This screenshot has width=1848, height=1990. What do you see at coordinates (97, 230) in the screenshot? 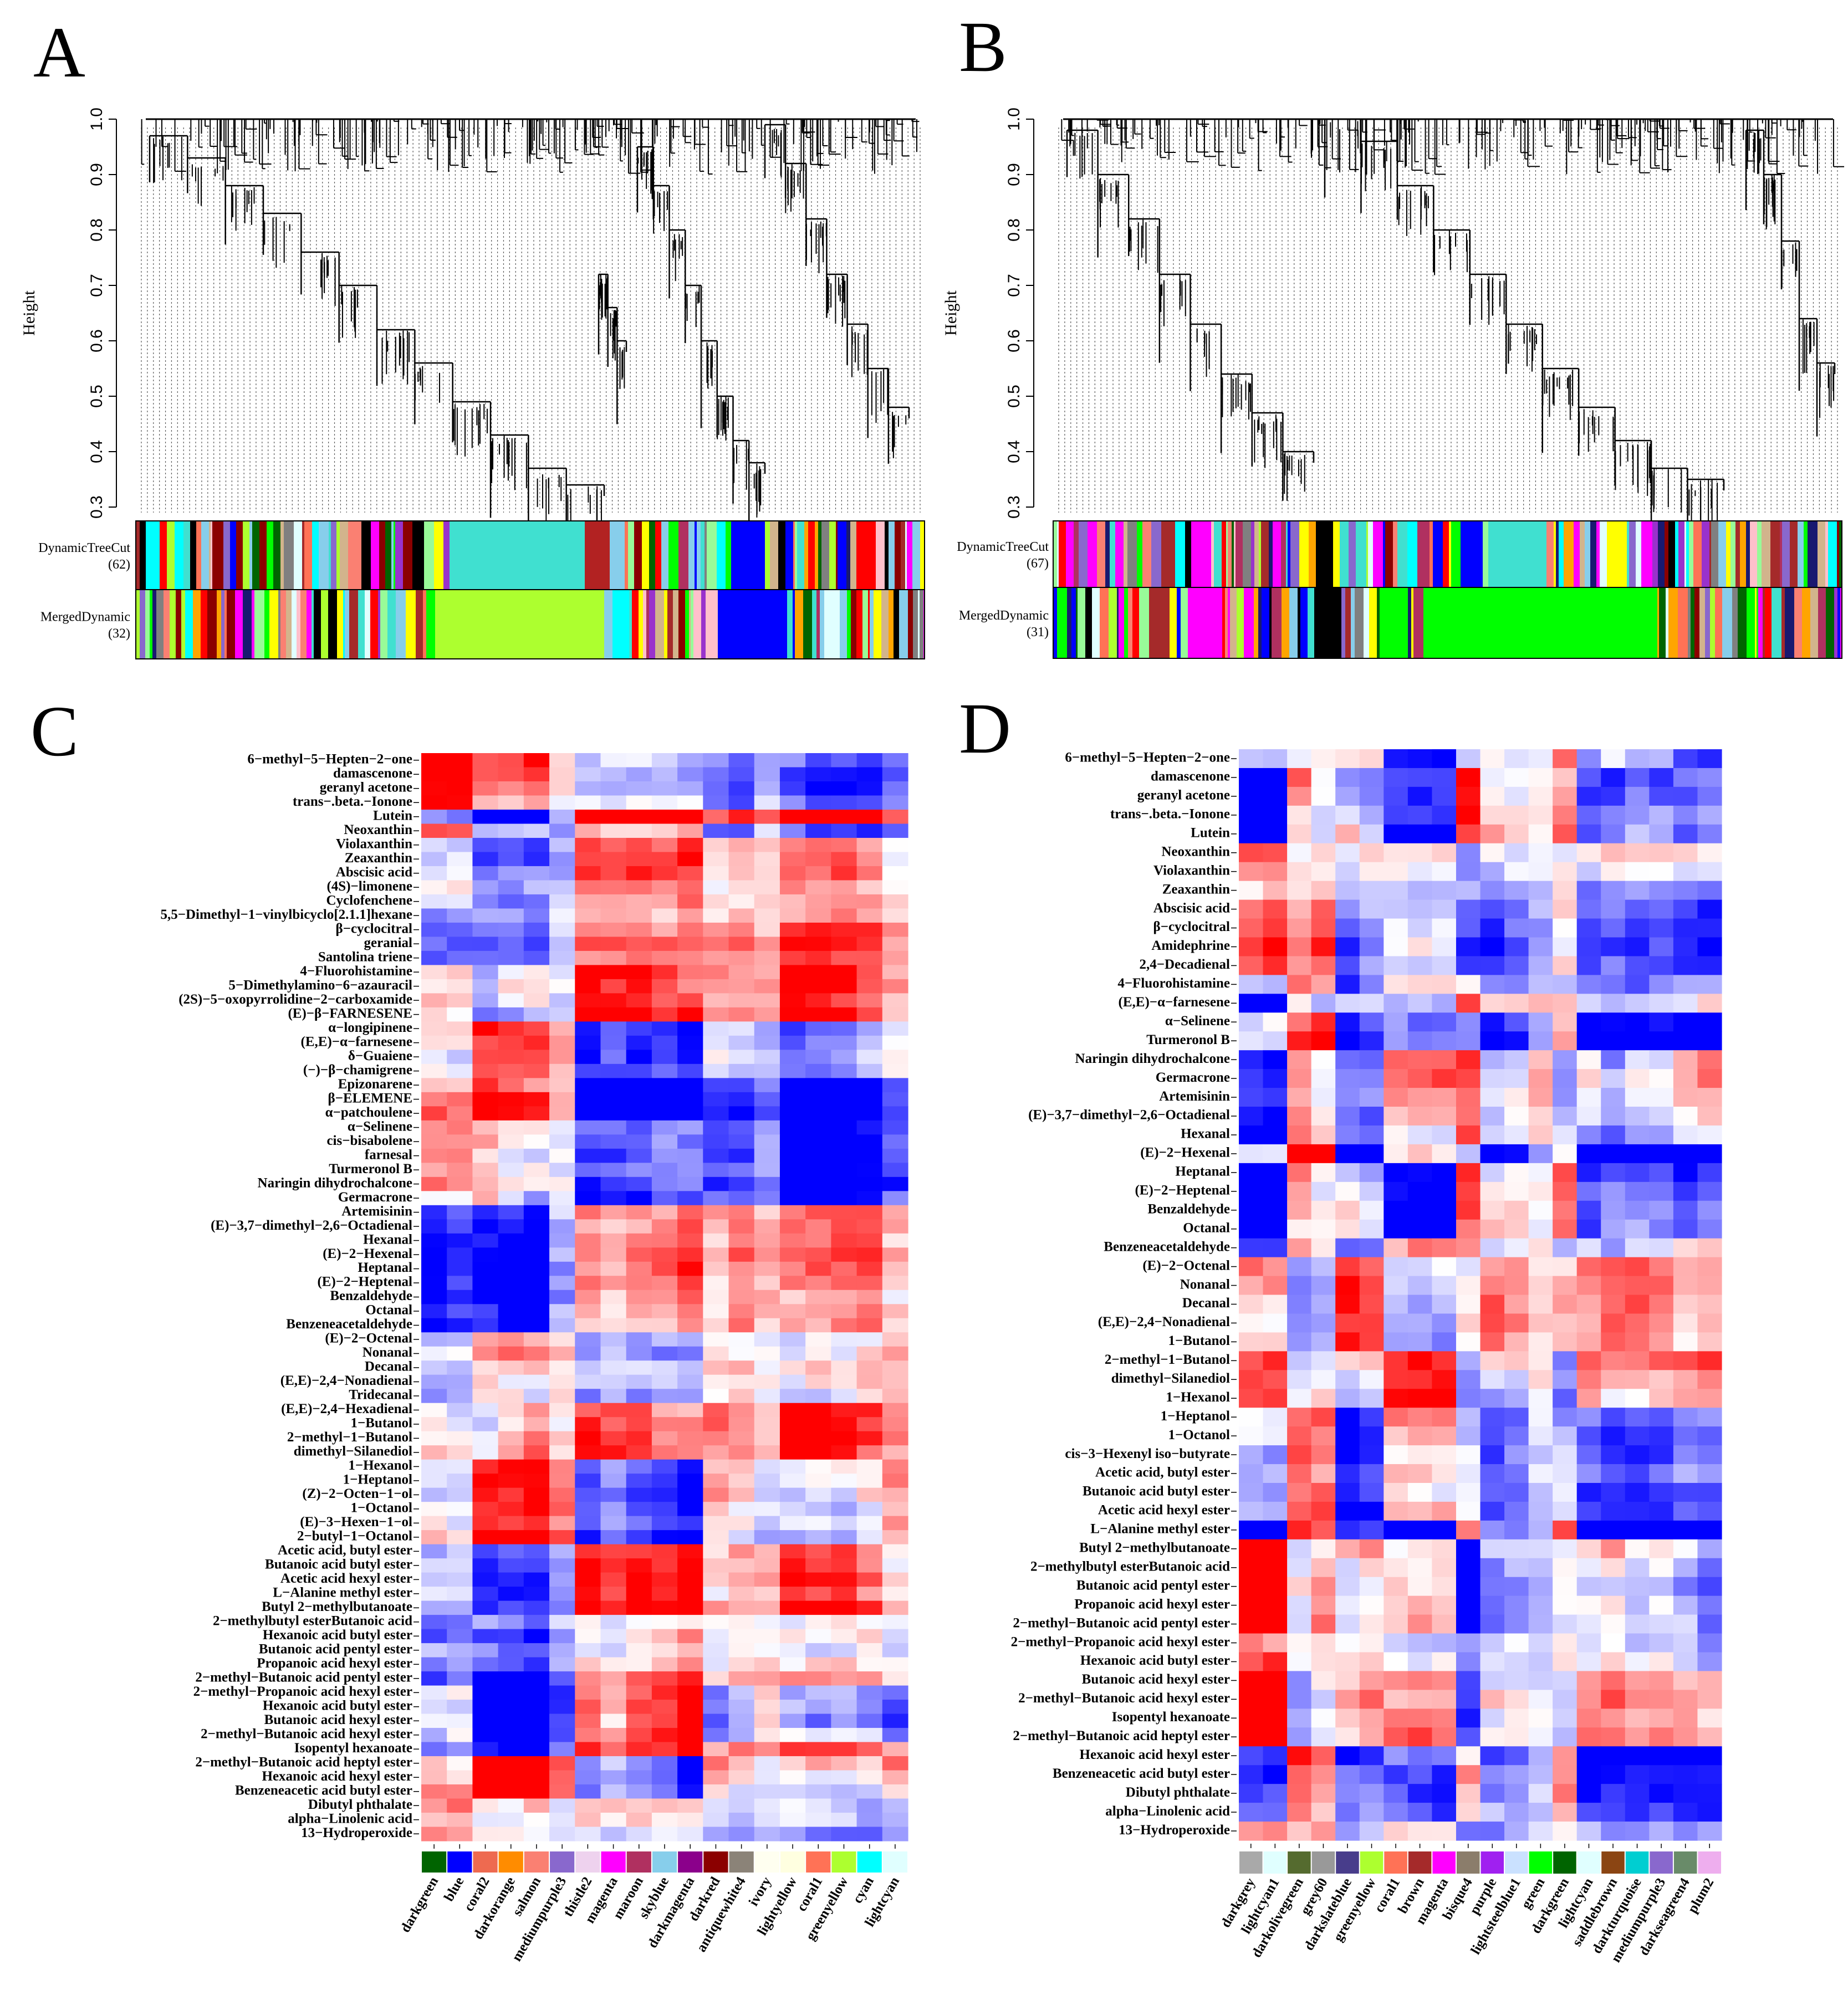
I see `y-tick-label: 0.8` at bounding box center [97, 230].